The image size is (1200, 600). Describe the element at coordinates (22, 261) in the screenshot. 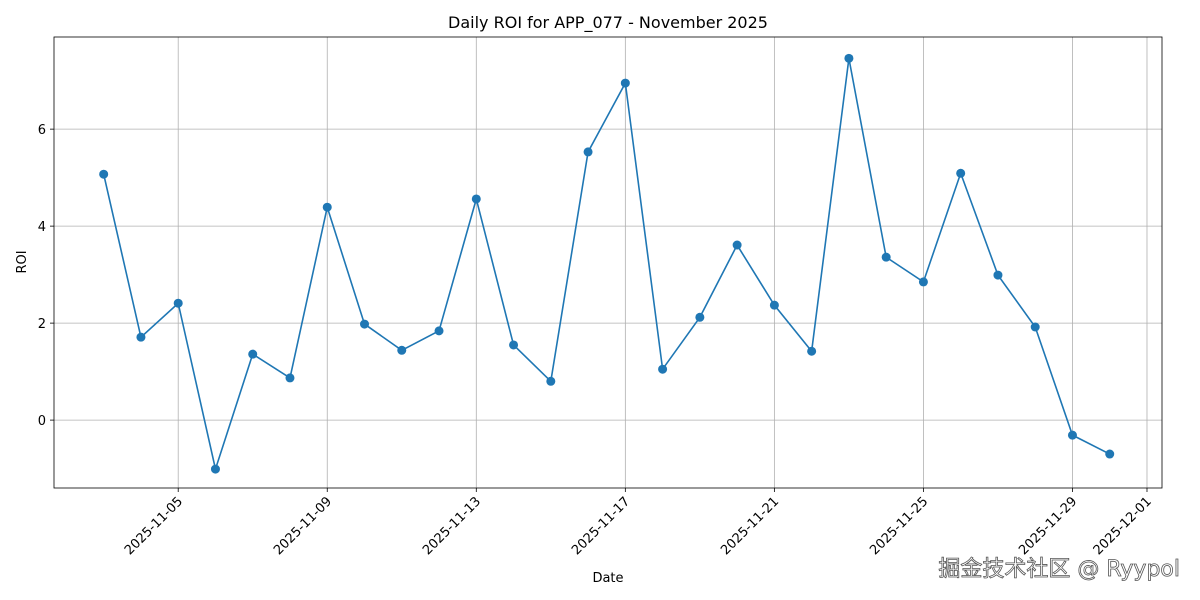

I see `y-axis-label: ROI` at that location.